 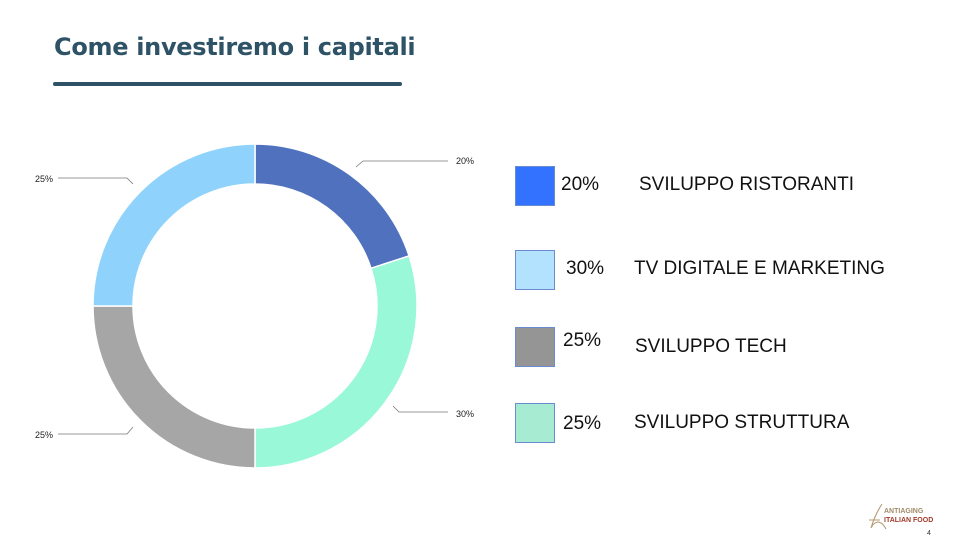 I want to click on leader-line-bottom-left, so click(x=96, y=430).